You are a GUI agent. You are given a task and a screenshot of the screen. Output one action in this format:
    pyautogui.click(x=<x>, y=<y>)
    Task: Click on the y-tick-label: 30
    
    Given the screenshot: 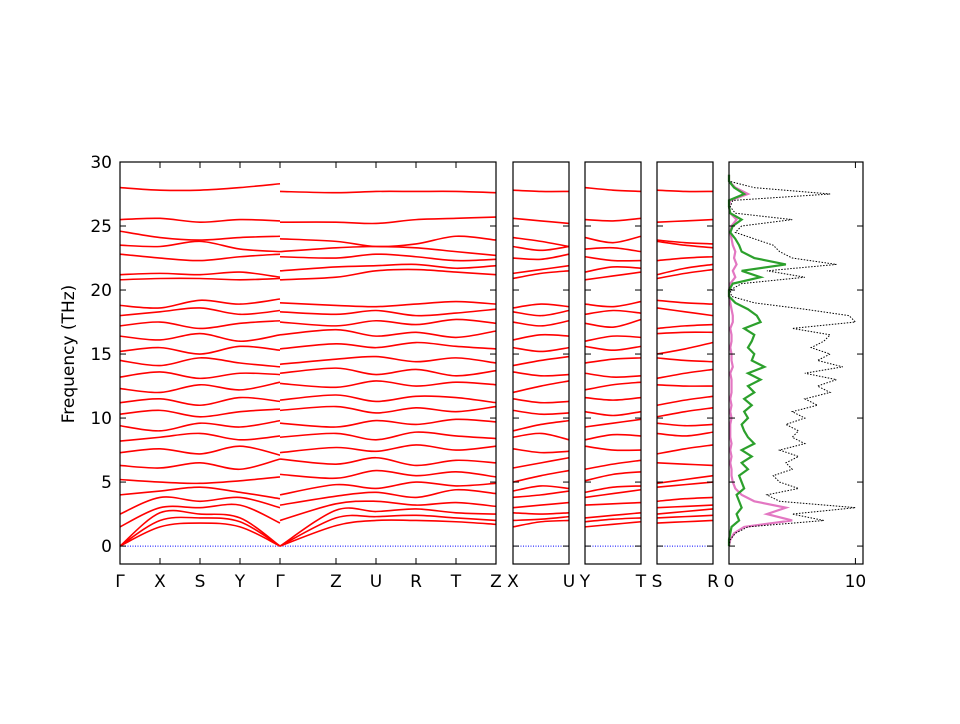 What is the action you would take?
    pyautogui.click(x=101, y=163)
    